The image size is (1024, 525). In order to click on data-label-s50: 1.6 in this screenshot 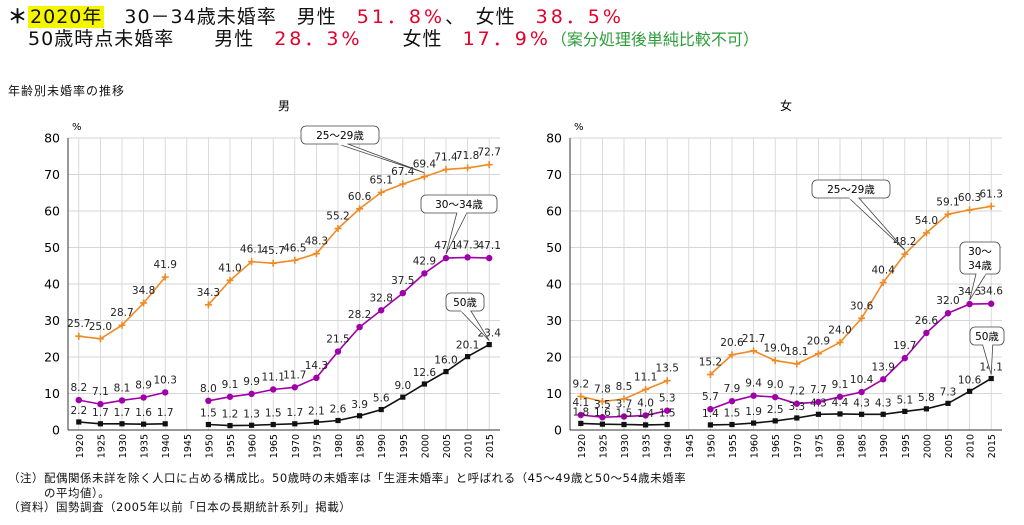, I will do `click(602, 413)`.